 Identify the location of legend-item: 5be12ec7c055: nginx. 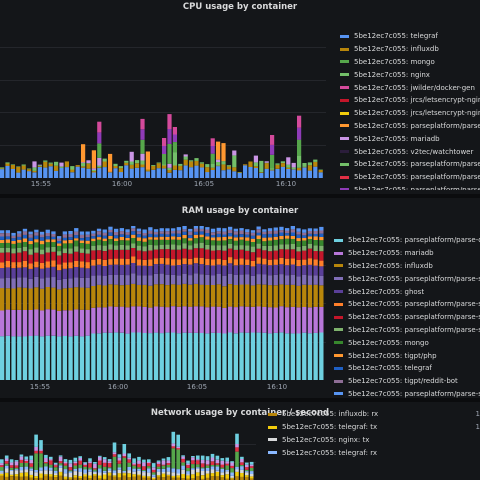
(410, 74).